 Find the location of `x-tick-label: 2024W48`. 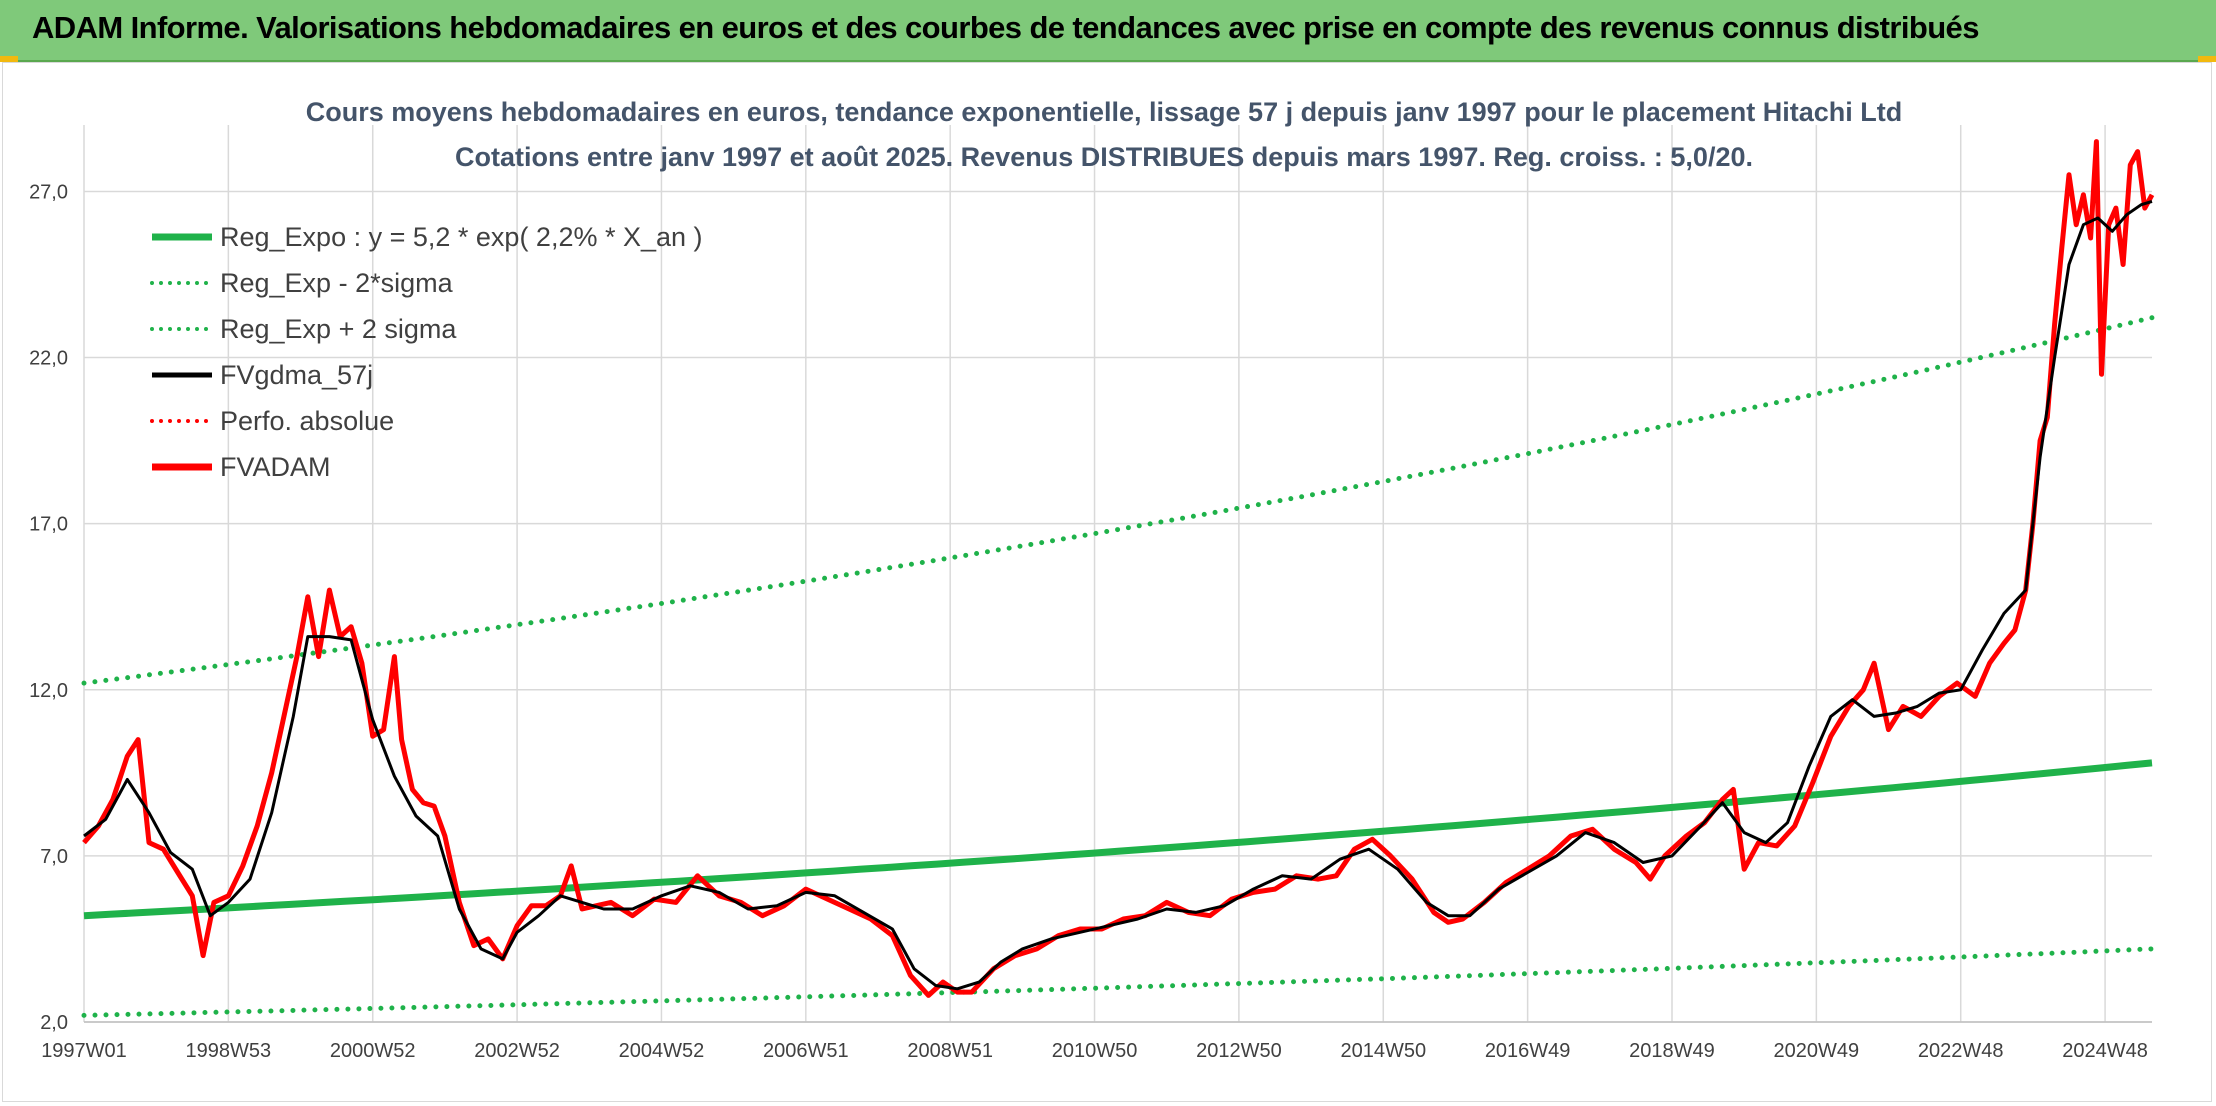

x-tick-label: 2024W48 is located at coordinates (2105, 1051).